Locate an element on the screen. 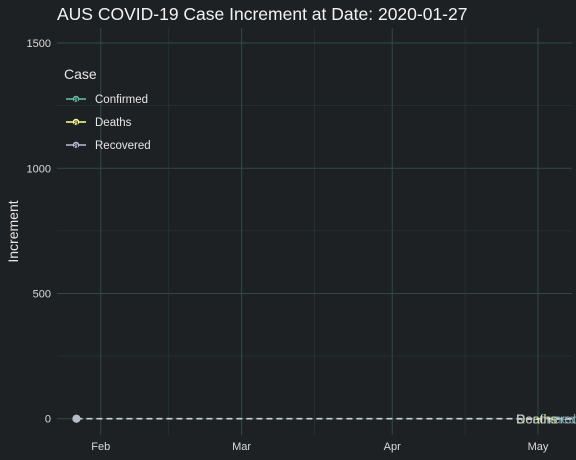 The height and width of the screenshot is (460, 576). legend-label: Deaths is located at coordinates (113, 123).